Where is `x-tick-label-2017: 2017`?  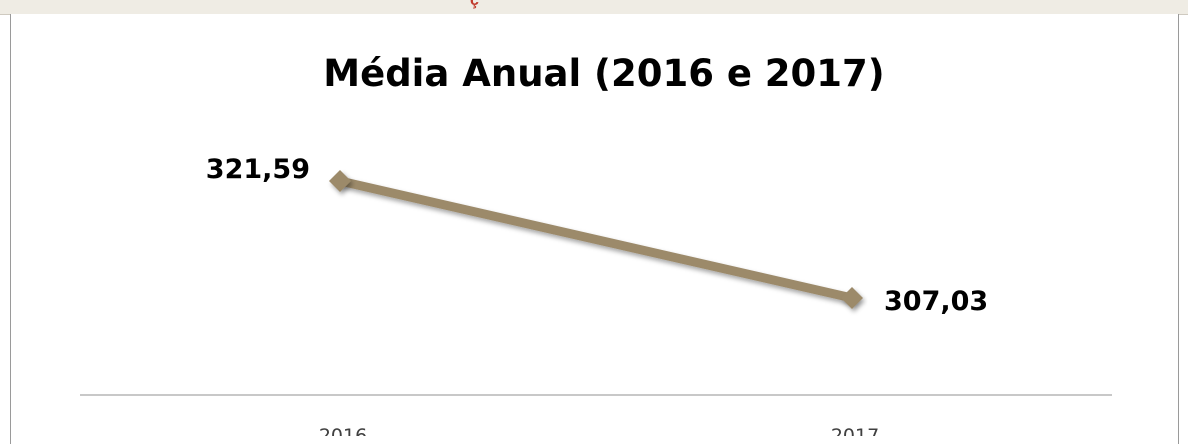 x-tick-label-2017: 2017 is located at coordinates (855, 430).